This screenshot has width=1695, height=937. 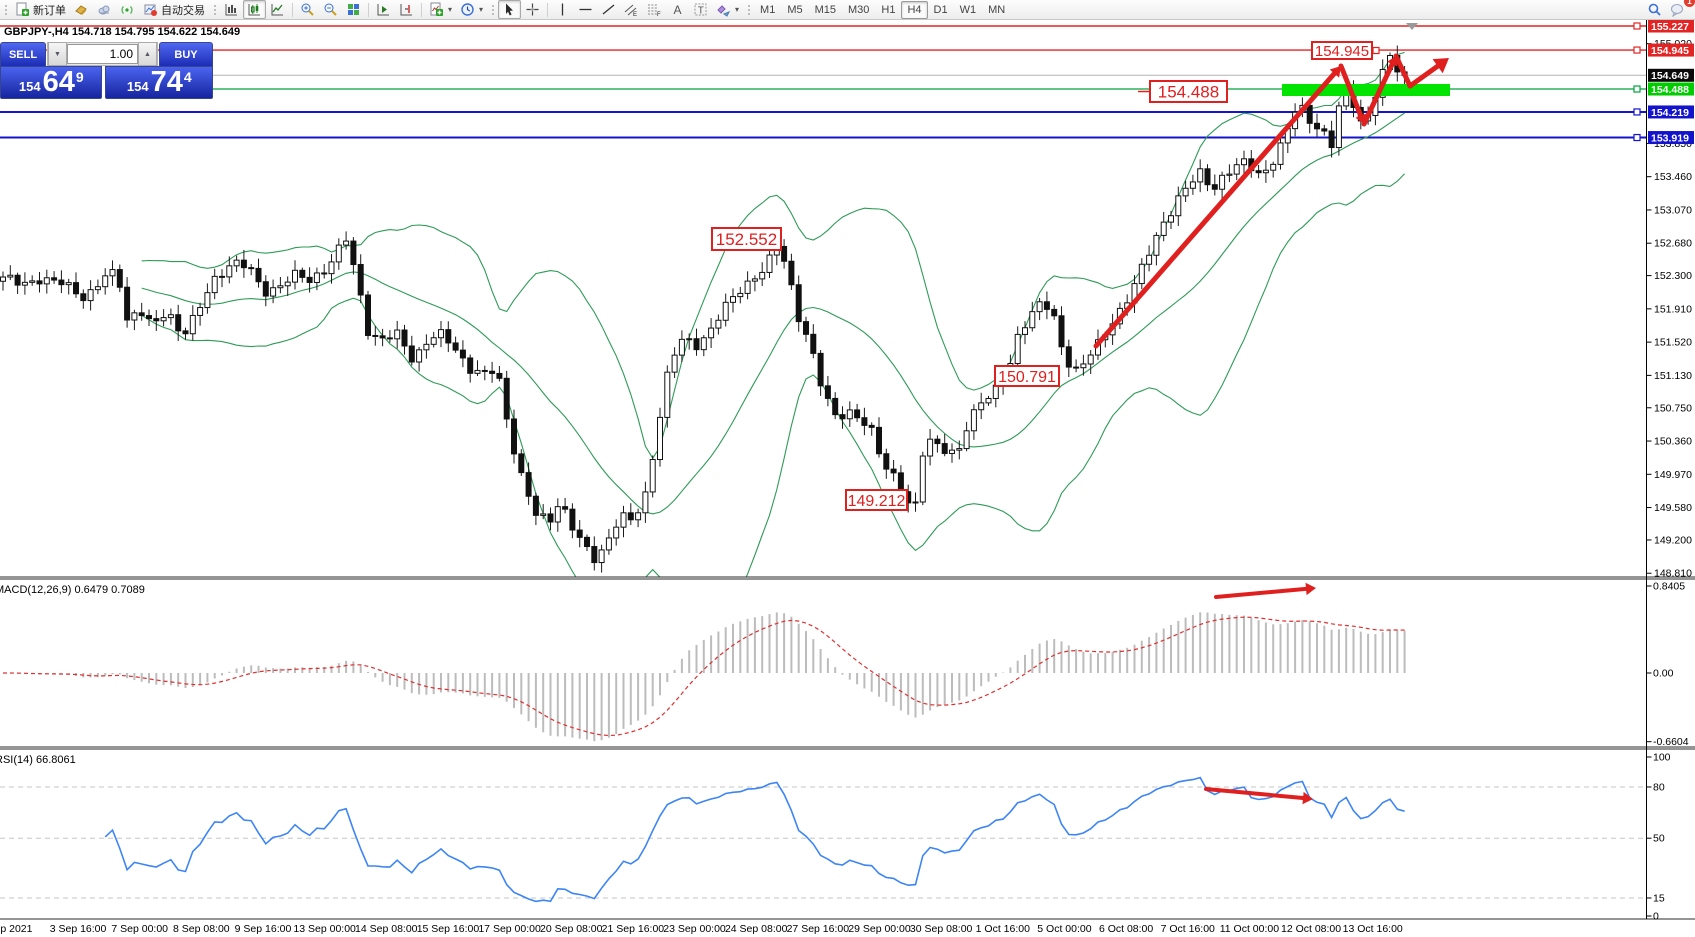 What do you see at coordinates (353, 9) in the screenshot?
I see `tile-windows-button` at bounding box center [353, 9].